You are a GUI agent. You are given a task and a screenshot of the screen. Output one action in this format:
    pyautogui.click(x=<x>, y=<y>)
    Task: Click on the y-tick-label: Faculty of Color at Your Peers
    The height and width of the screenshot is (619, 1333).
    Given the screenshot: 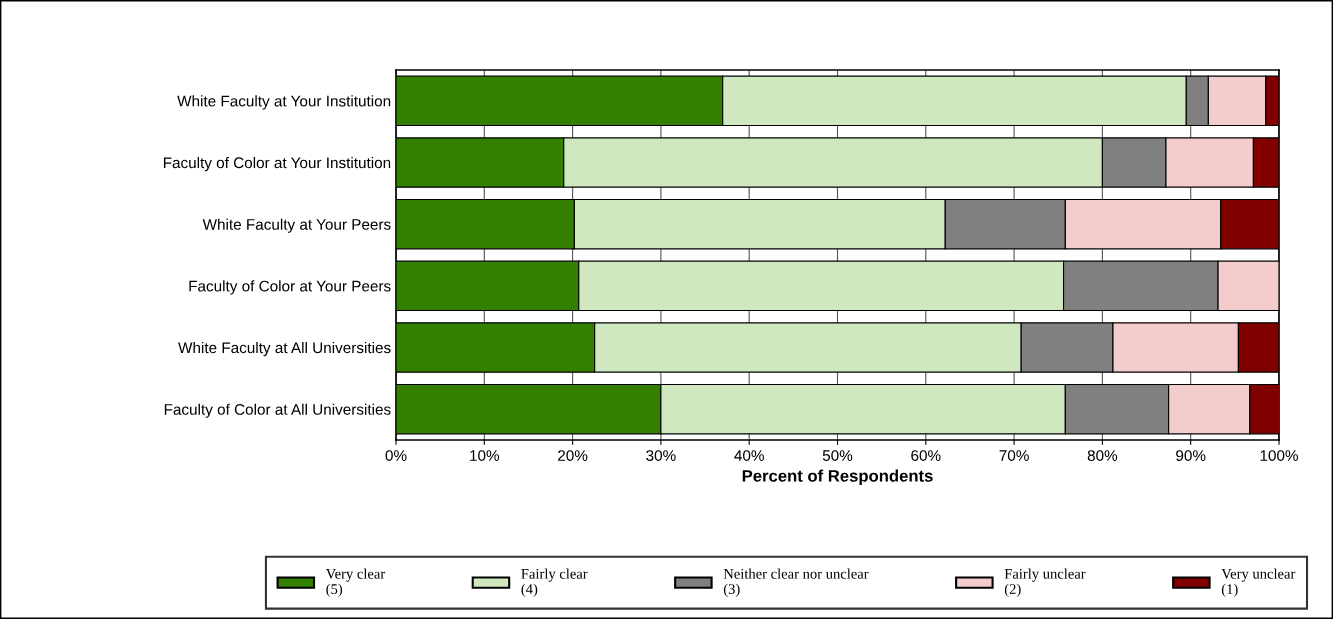 What is the action you would take?
    pyautogui.click(x=290, y=287)
    